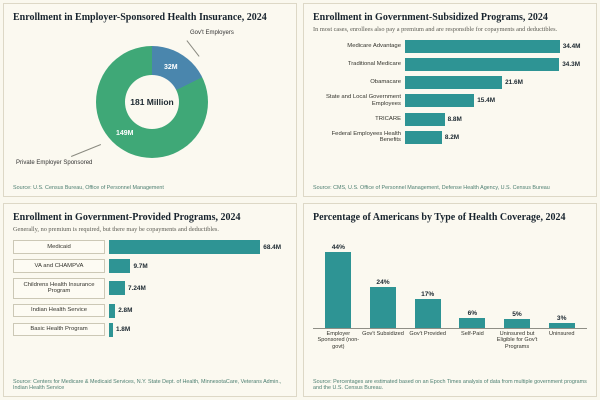 This screenshot has height=400, width=600. I want to click on bar-category-label: Traditional Medicare, so click(374, 64).